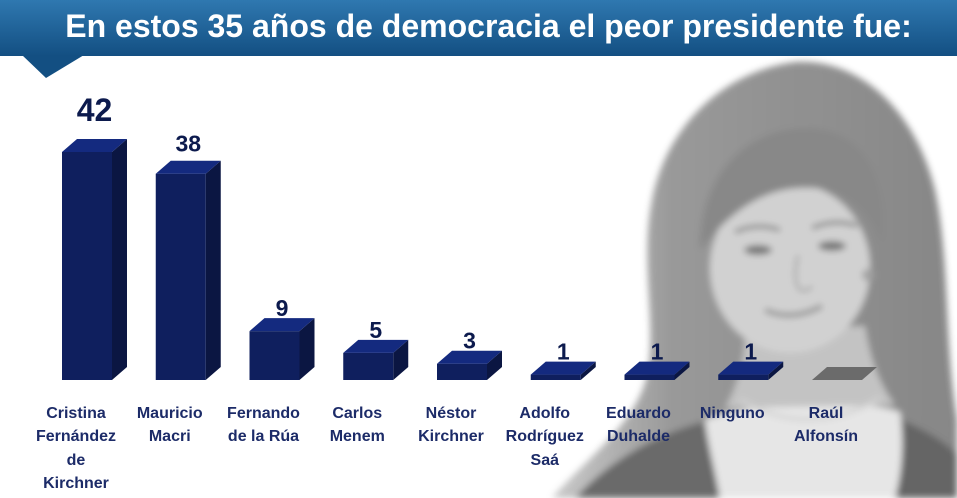  Describe the element at coordinates (638, 425) in the screenshot. I see `category-label: Eduardo Duhalde` at that location.